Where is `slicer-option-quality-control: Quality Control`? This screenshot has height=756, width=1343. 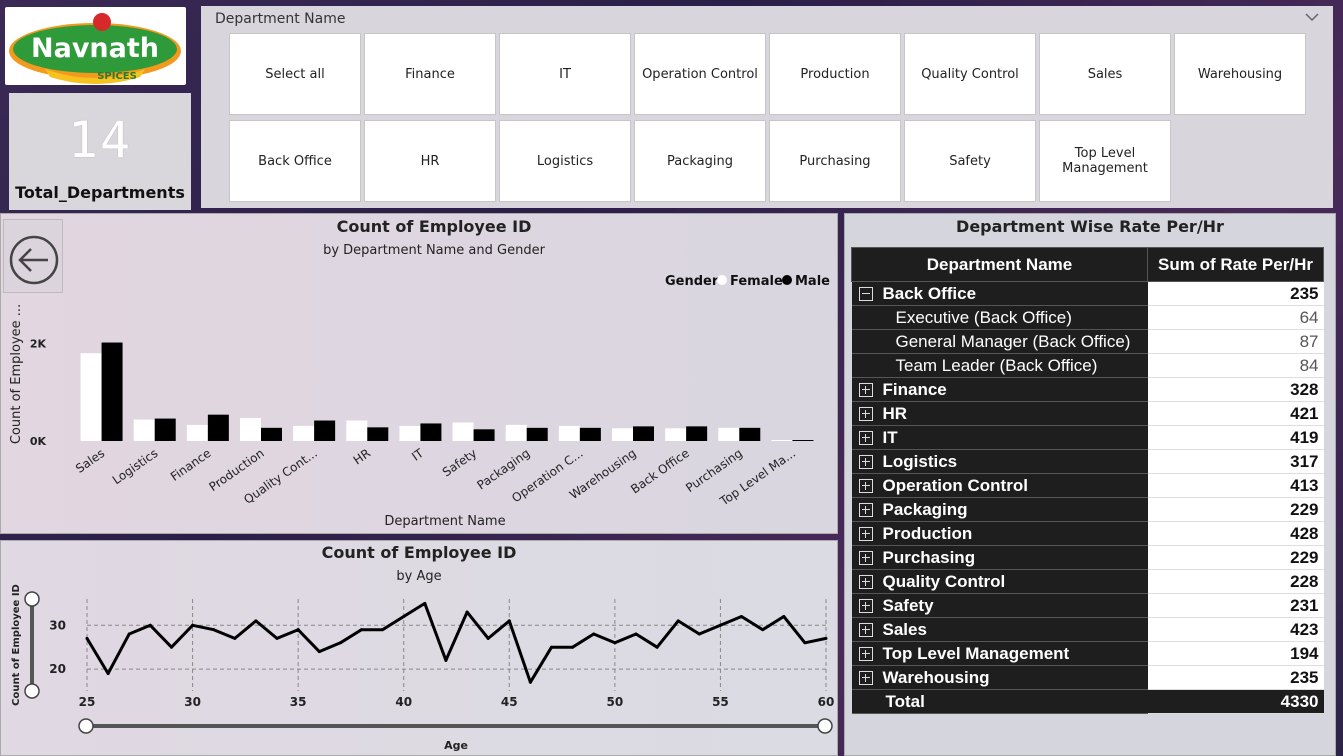
slicer-option-quality-control: Quality Control is located at coordinates (970, 74).